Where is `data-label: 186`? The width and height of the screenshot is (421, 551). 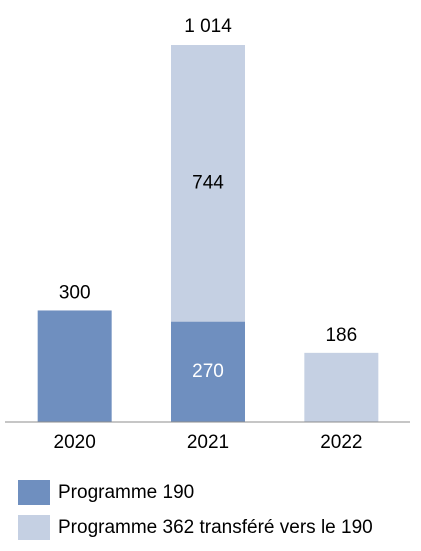
data-label: 186 is located at coordinates (341, 335).